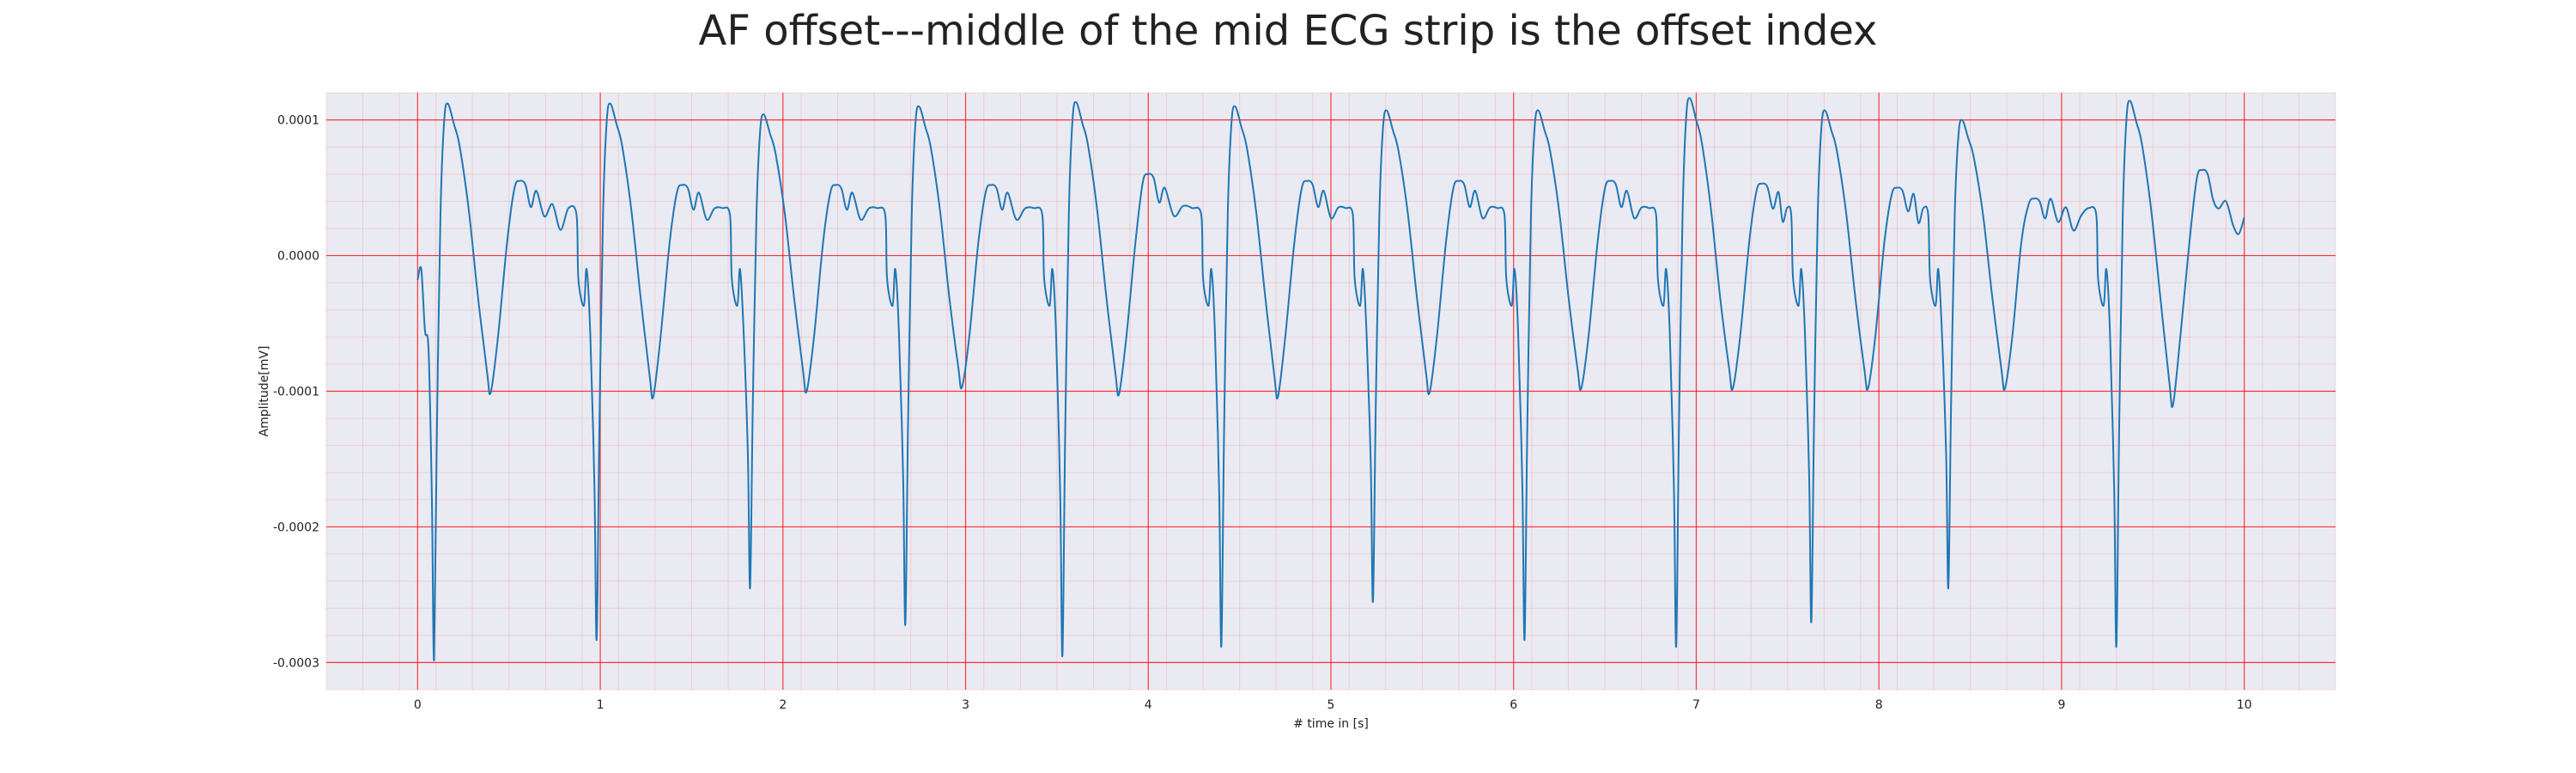  What do you see at coordinates (2244, 705) in the screenshot?
I see `x-tick-label: 10` at bounding box center [2244, 705].